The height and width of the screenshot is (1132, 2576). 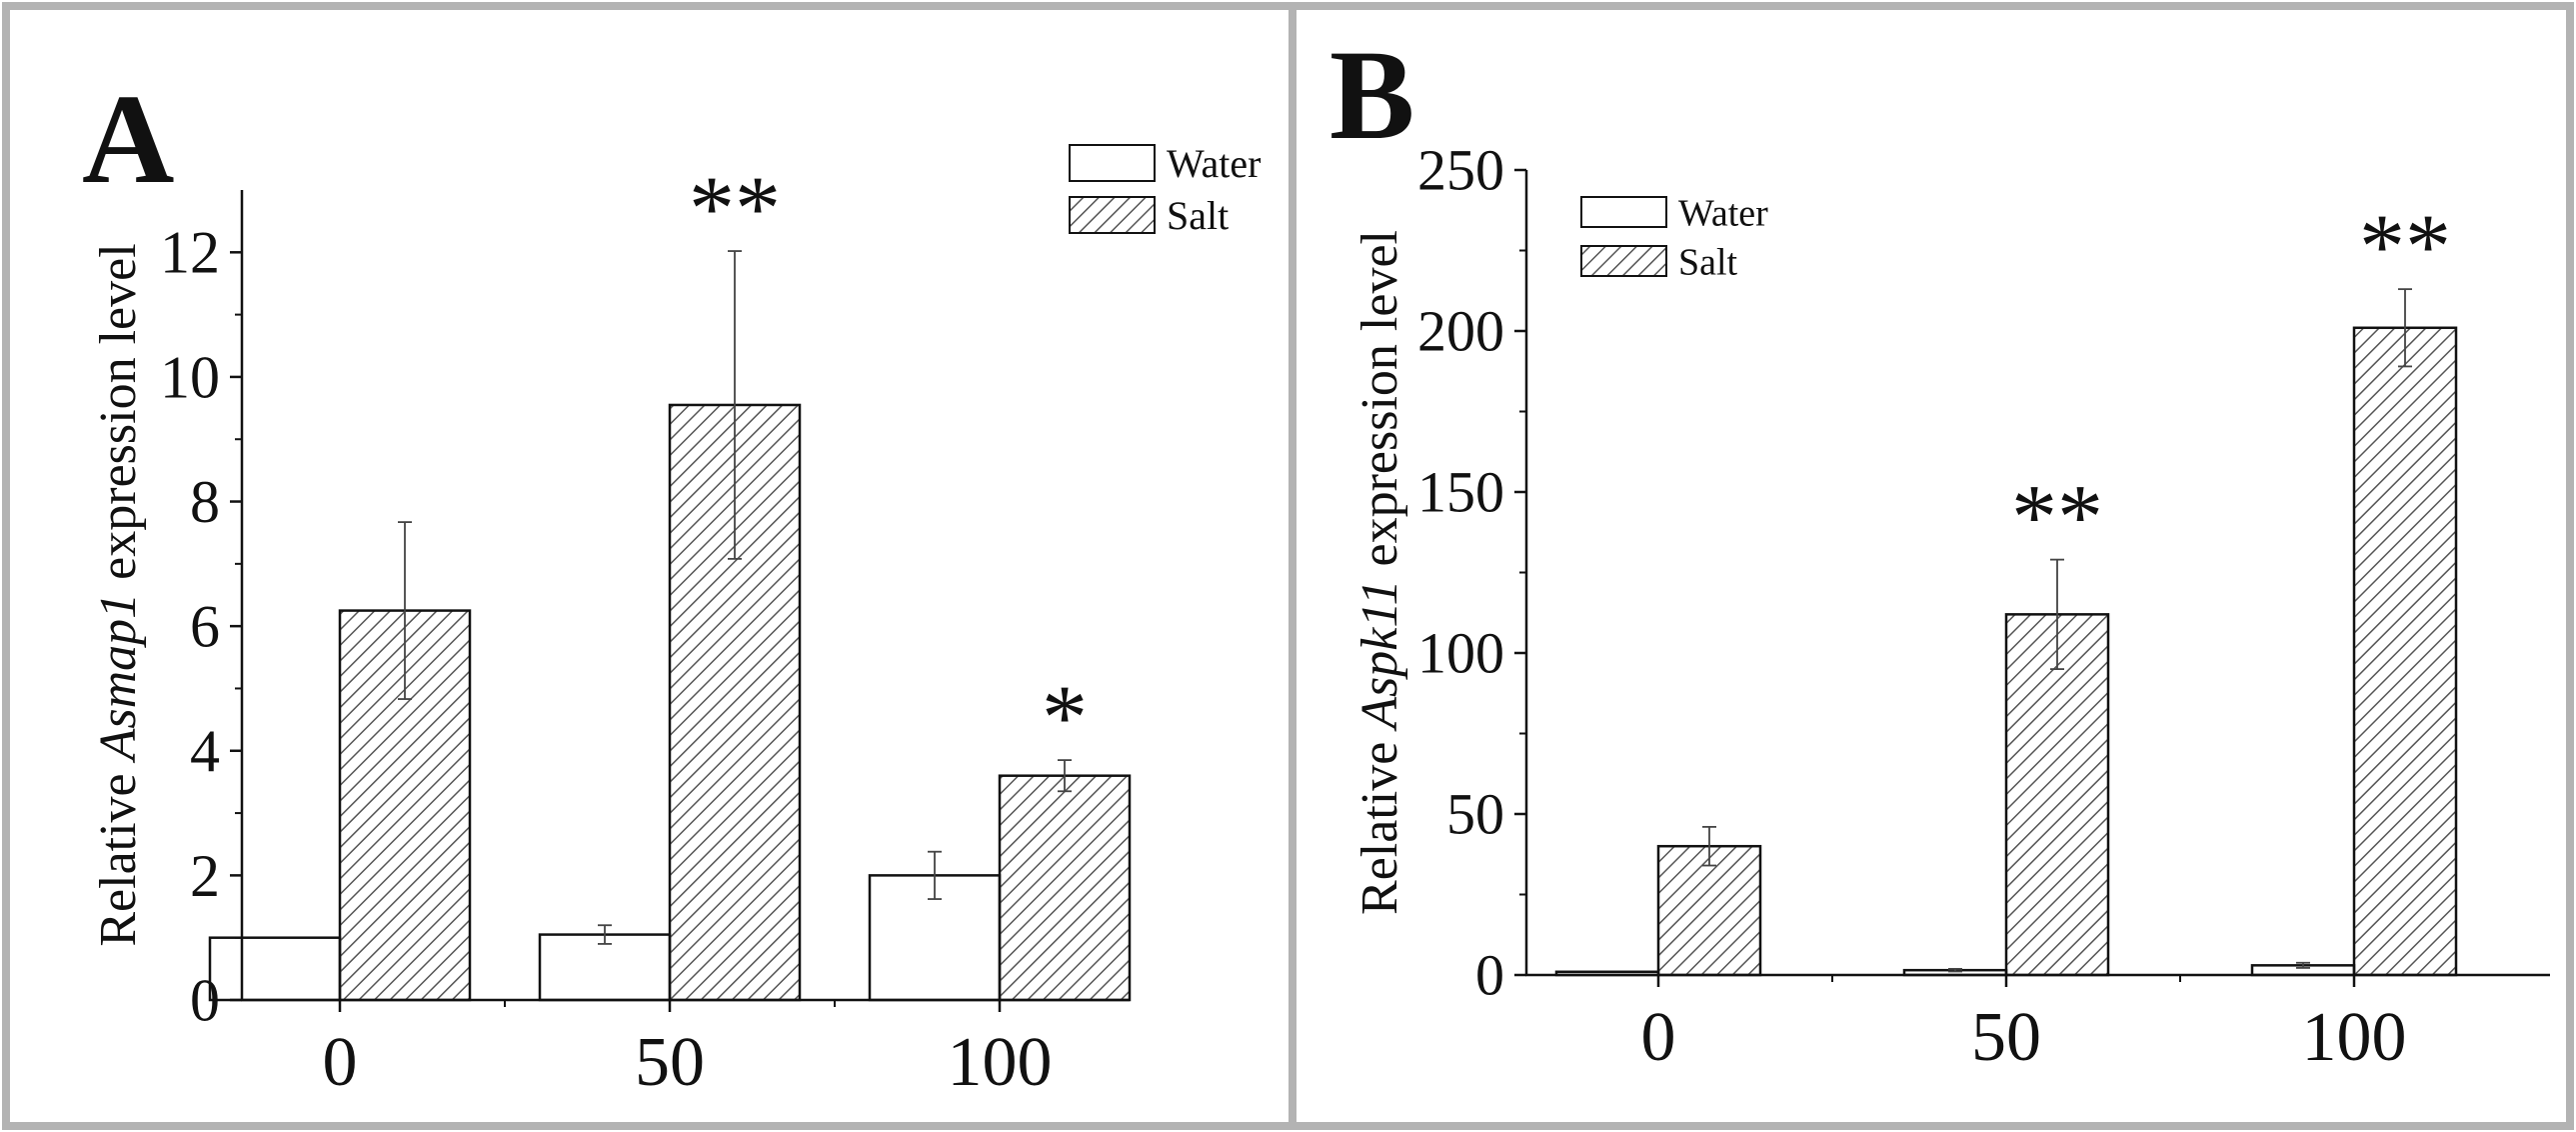 What do you see at coordinates (1460, 653) in the screenshot?
I see `y-tick-label: 100` at bounding box center [1460, 653].